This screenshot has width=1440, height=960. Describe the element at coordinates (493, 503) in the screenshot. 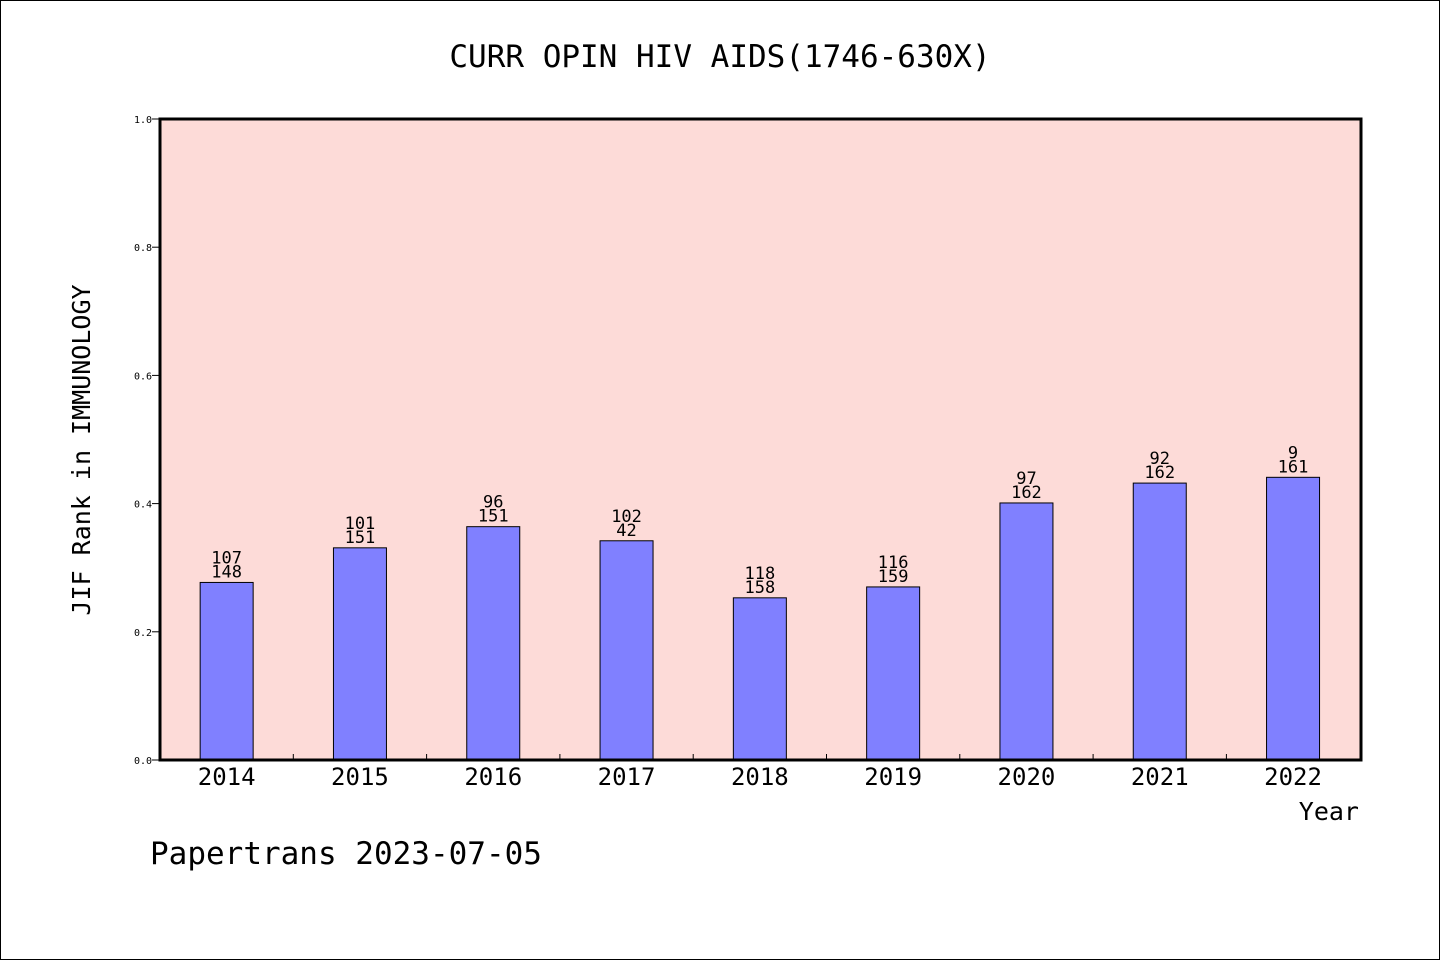

I see `bar-rank-label-2016: 96` at that location.